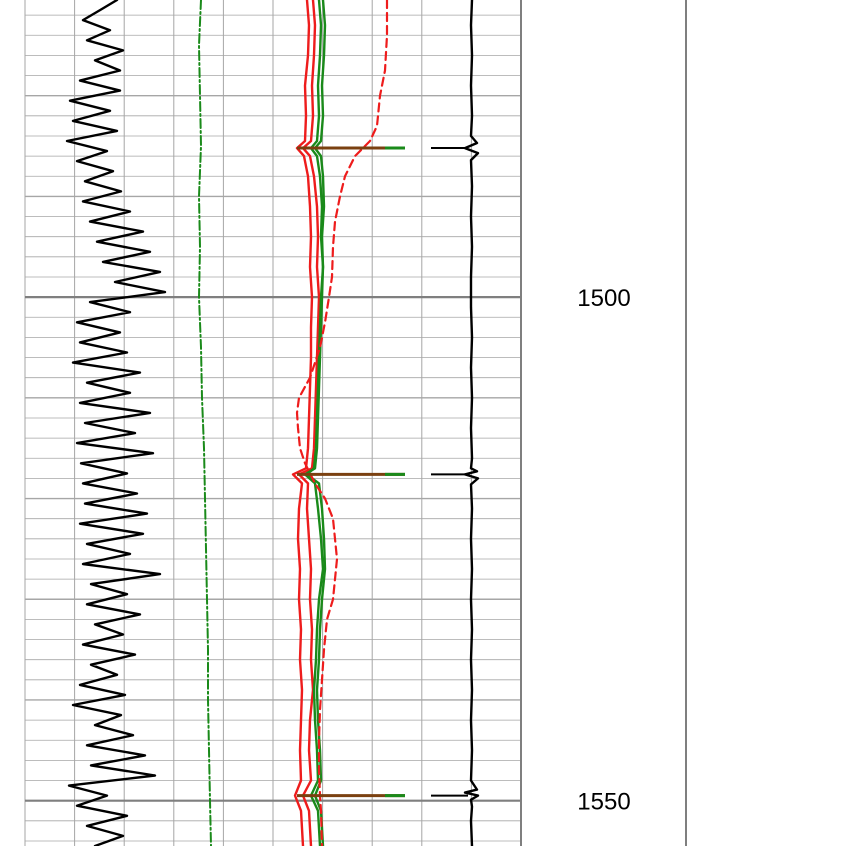  Describe the element at coordinates (603, 298) in the screenshot. I see `depth-label: 1500` at that location.